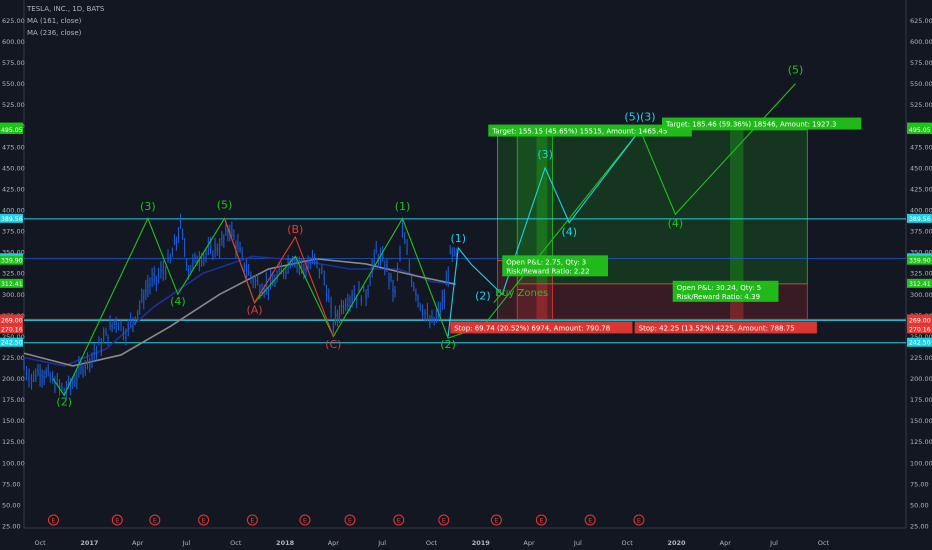 The image size is (932, 550). Describe the element at coordinates (13, 168) in the screenshot. I see `y-tick-left: 450.00` at that location.